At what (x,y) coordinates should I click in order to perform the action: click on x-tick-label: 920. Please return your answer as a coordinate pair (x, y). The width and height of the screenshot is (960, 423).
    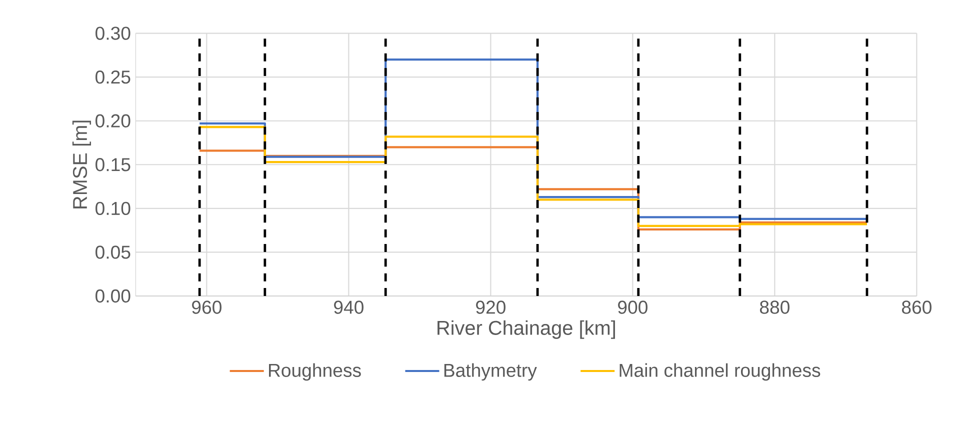
    Looking at the image, I should click on (491, 307).